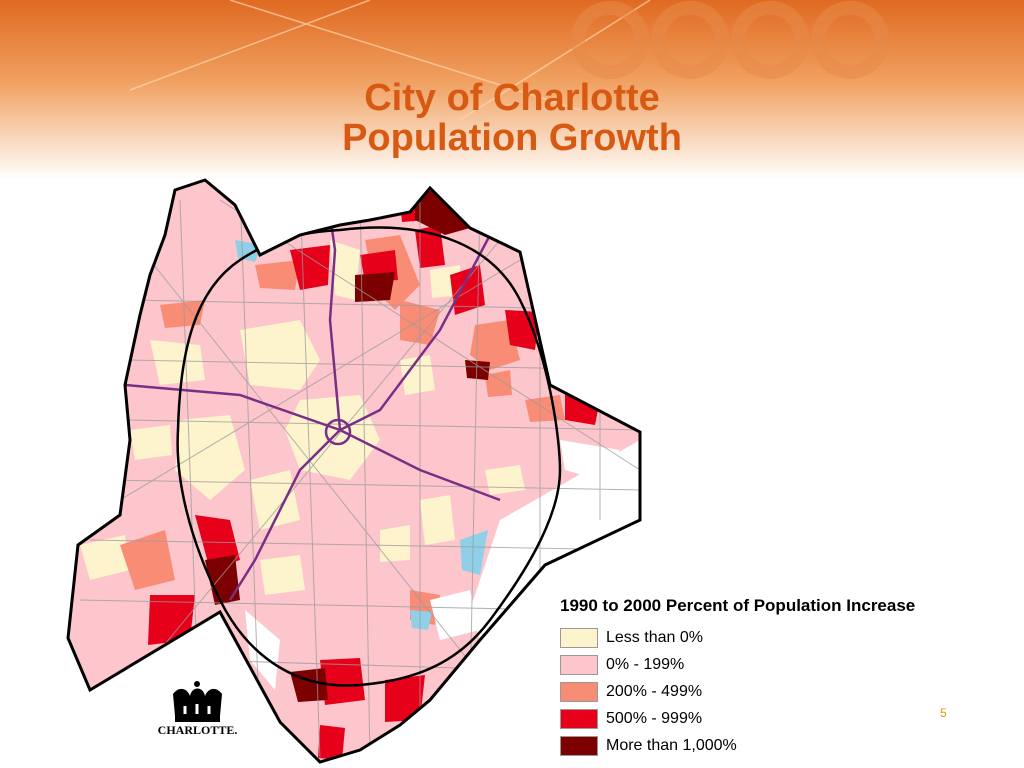  I want to click on legend-label: 0% - 199%, so click(645, 664).